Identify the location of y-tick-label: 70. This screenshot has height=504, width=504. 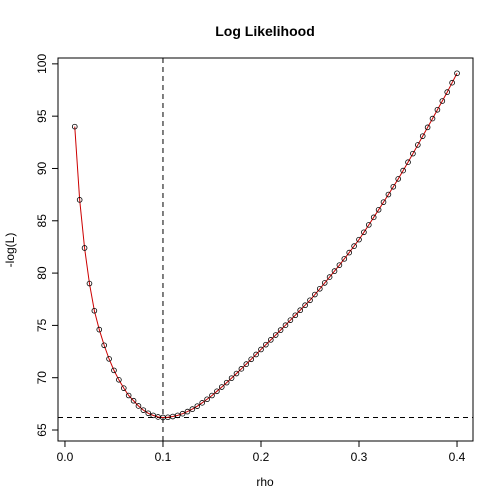
(42, 378).